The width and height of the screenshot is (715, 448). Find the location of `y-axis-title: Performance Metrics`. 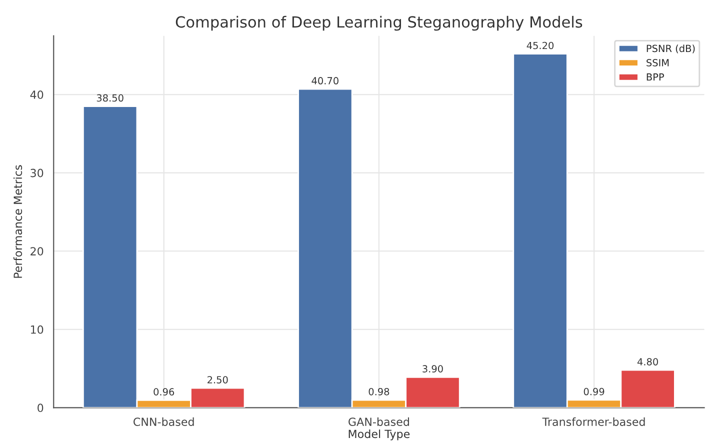

y-axis-title: Performance Metrics is located at coordinates (17, 221).